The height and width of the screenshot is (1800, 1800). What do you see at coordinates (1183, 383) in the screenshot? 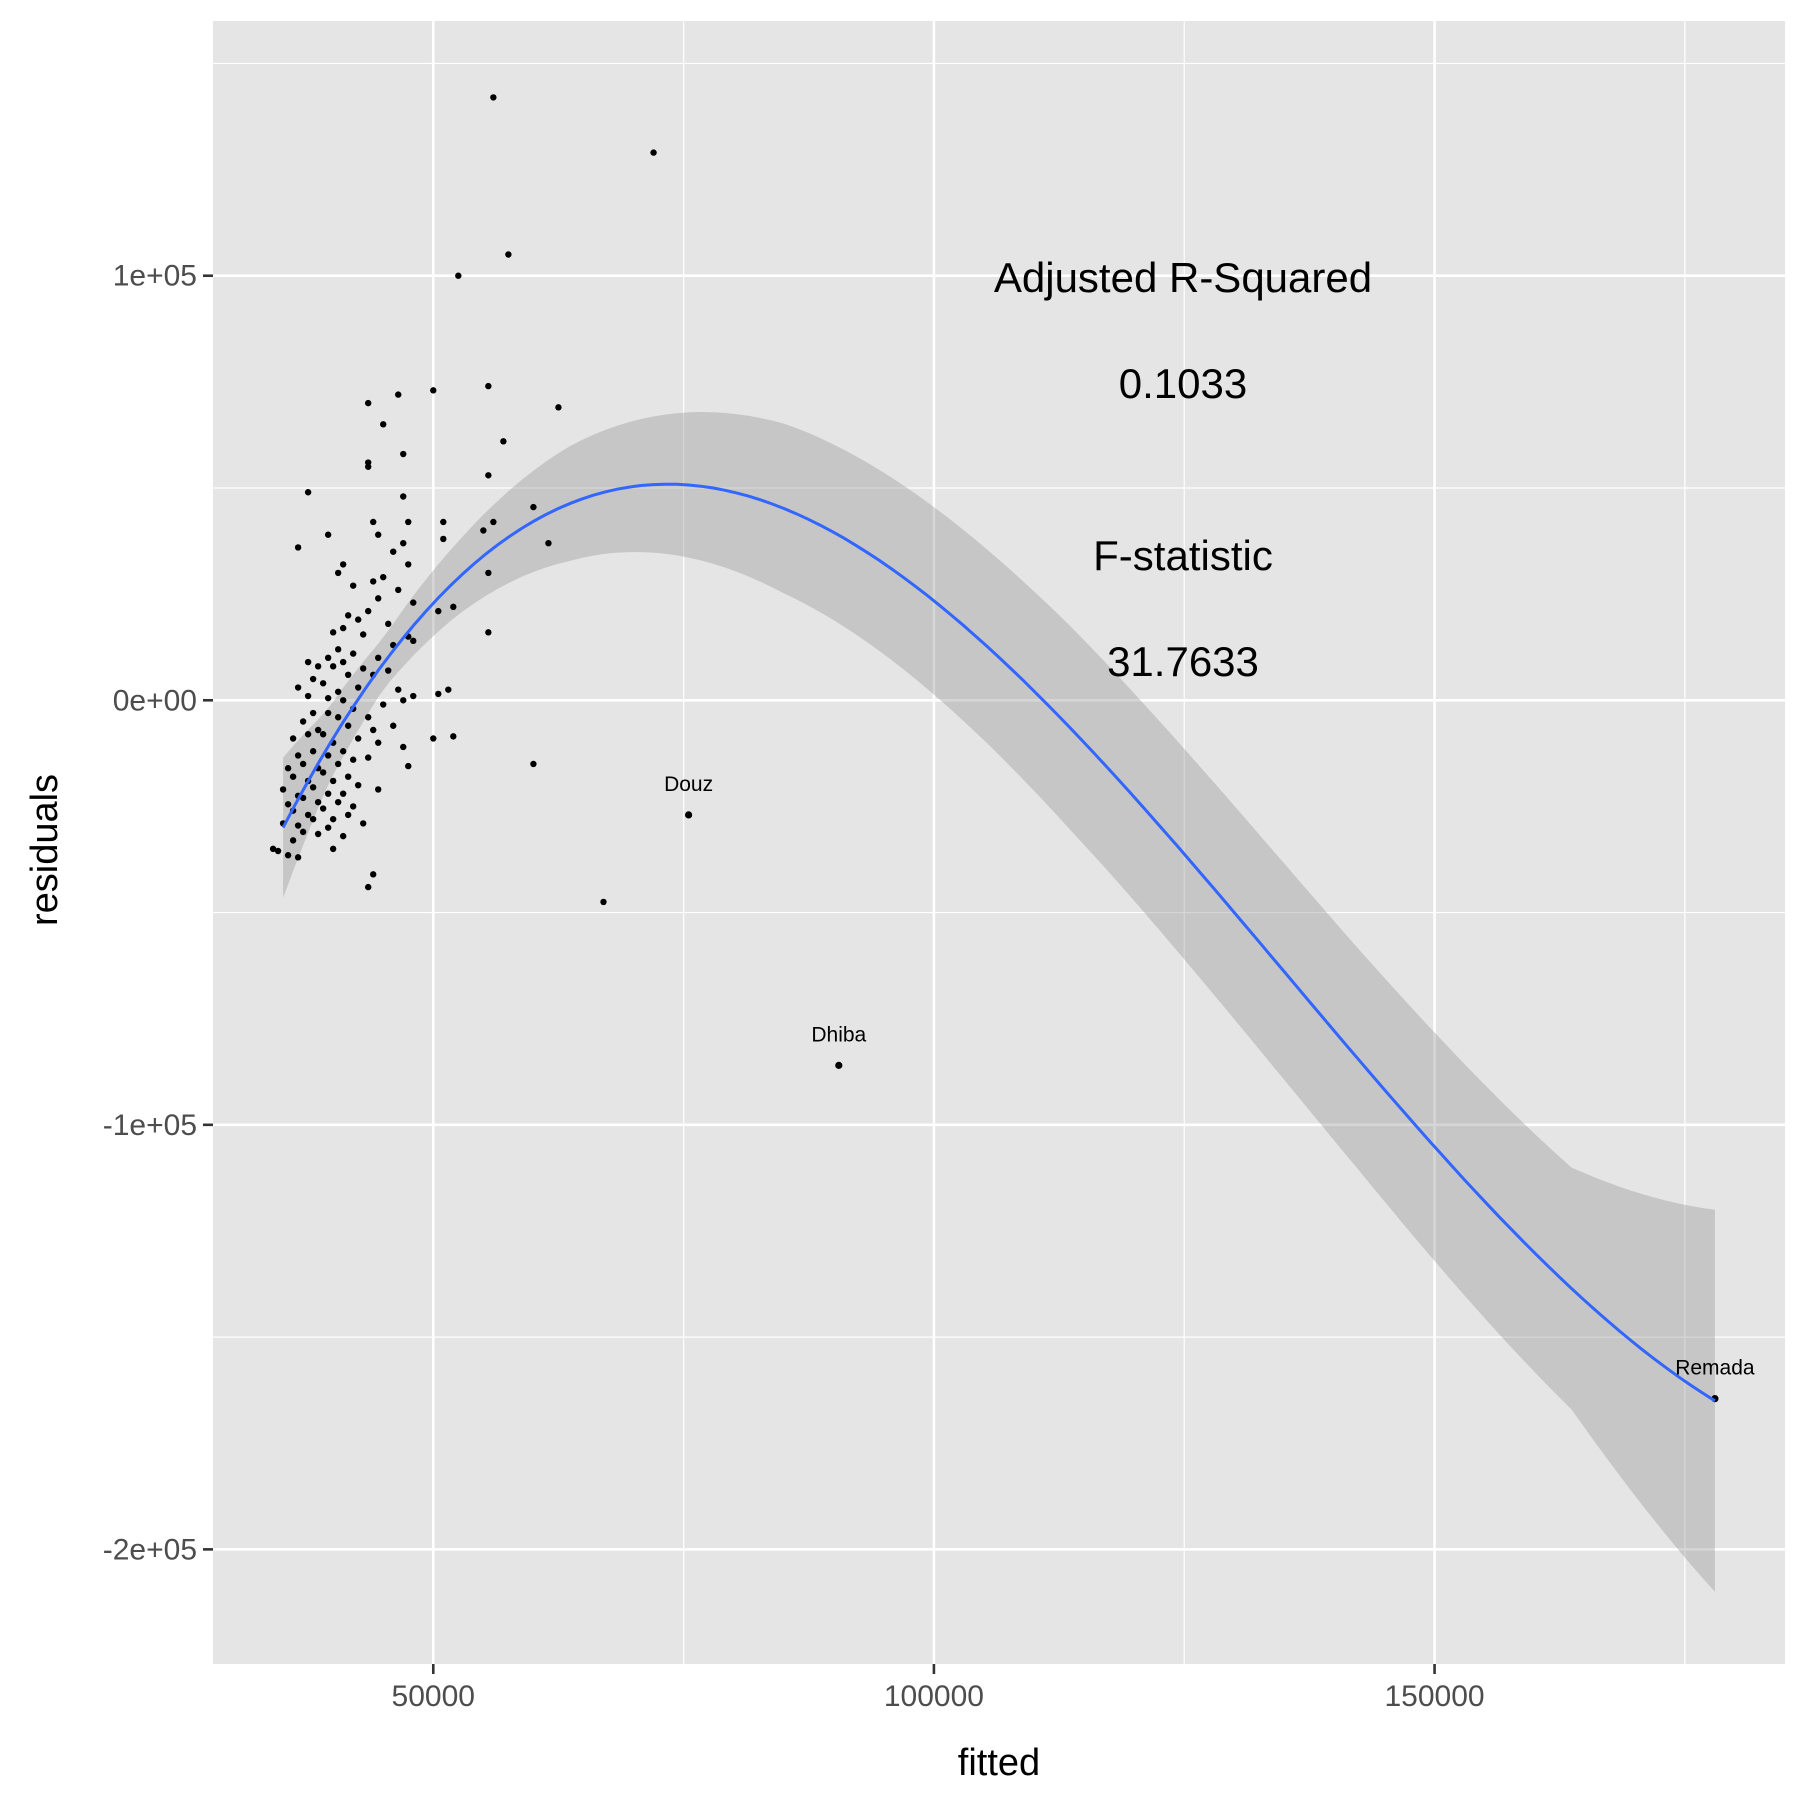
I see `r2-value: 0.1033` at bounding box center [1183, 383].